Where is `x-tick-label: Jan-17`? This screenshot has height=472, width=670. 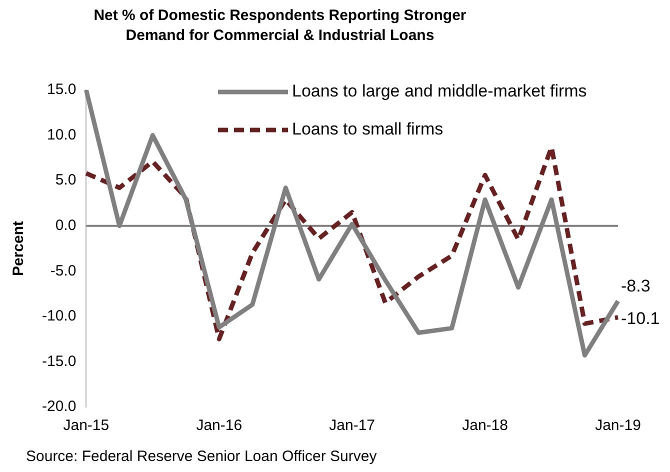 x-tick-label: Jan-17 is located at coordinates (352, 425).